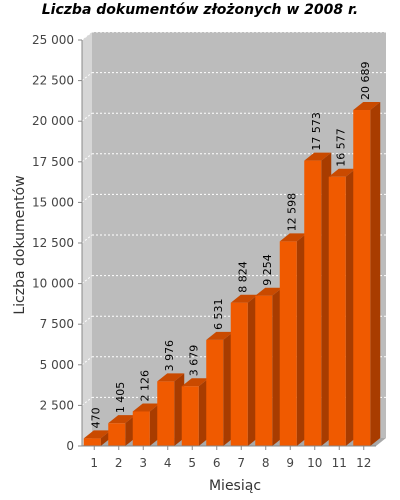 This screenshot has width=400, height=500. I want to click on y-tick-label: 2 500, so click(57, 405).